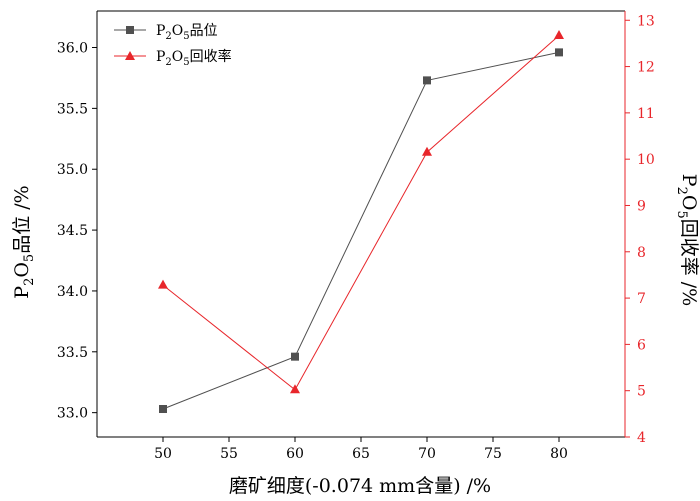 The height and width of the screenshot is (501, 700). What do you see at coordinates (646, 160) in the screenshot?
I see `right-y-tick-label: 10` at bounding box center [646, 160].